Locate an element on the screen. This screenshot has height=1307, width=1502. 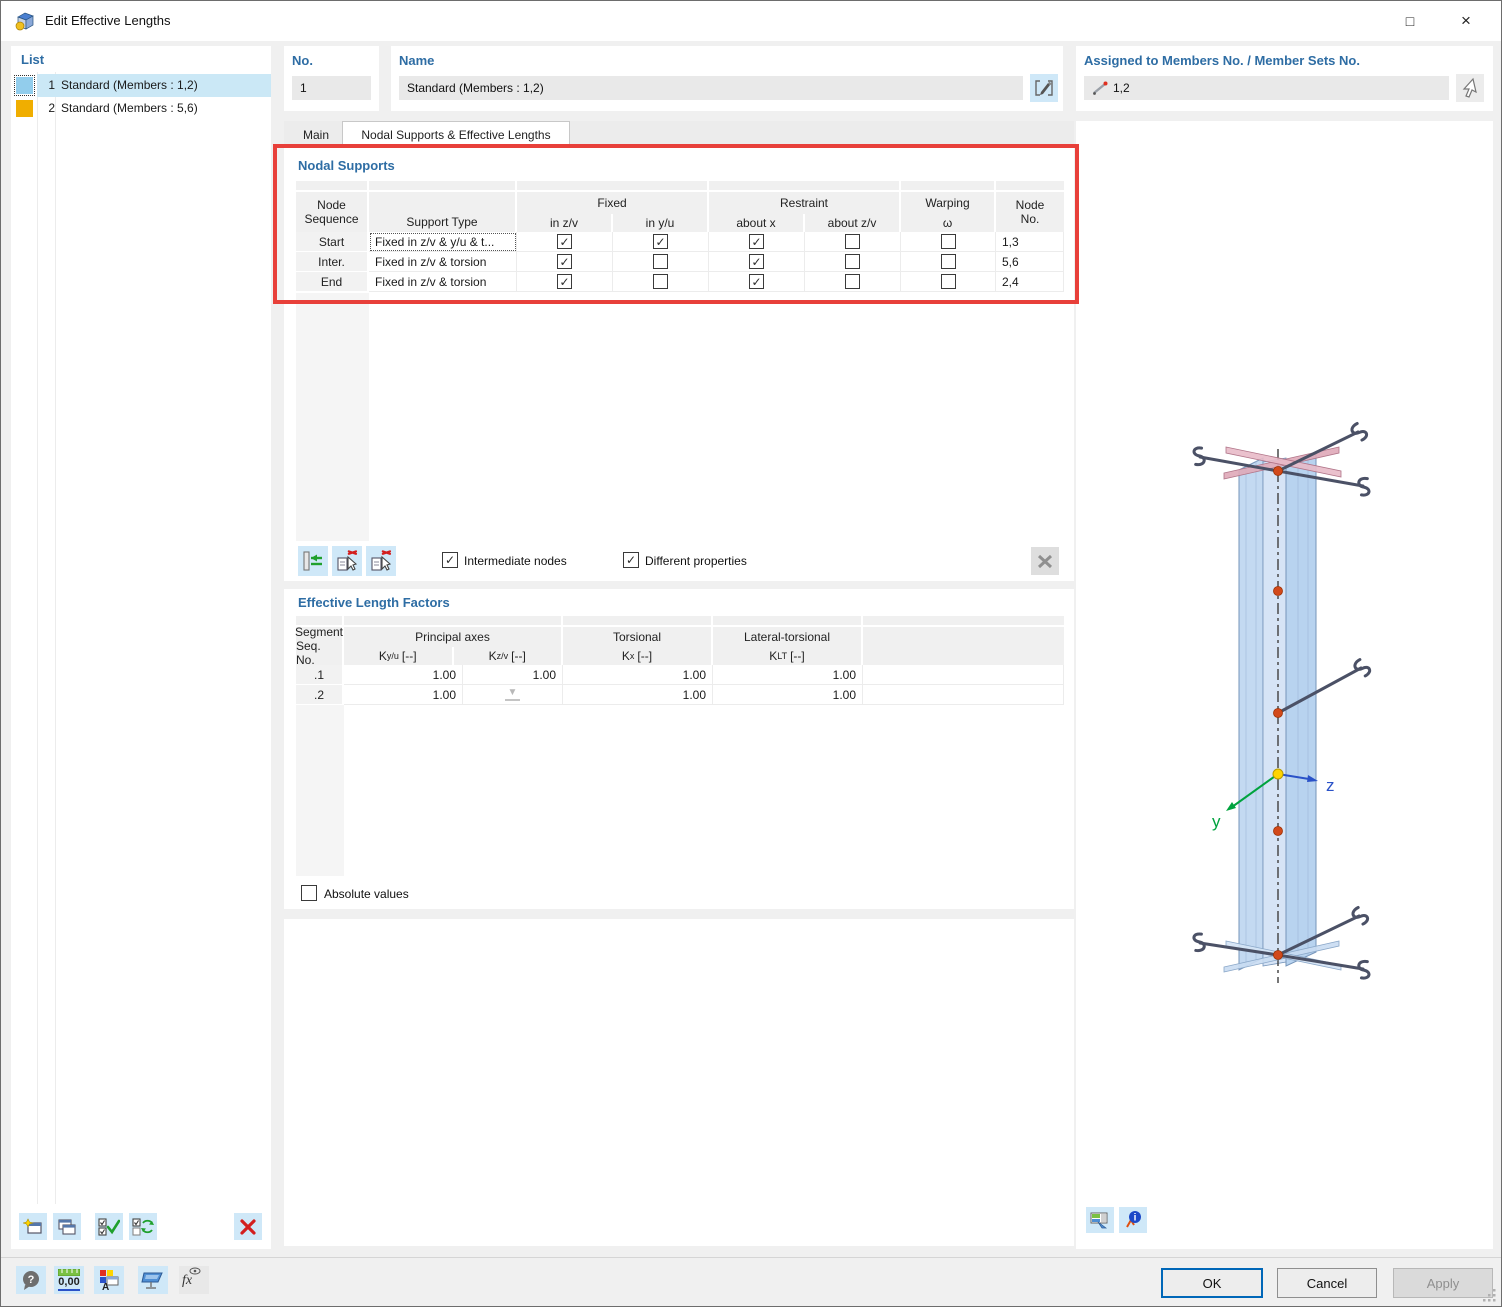
list-item-number: 1 is located at coordinates (51, 85).